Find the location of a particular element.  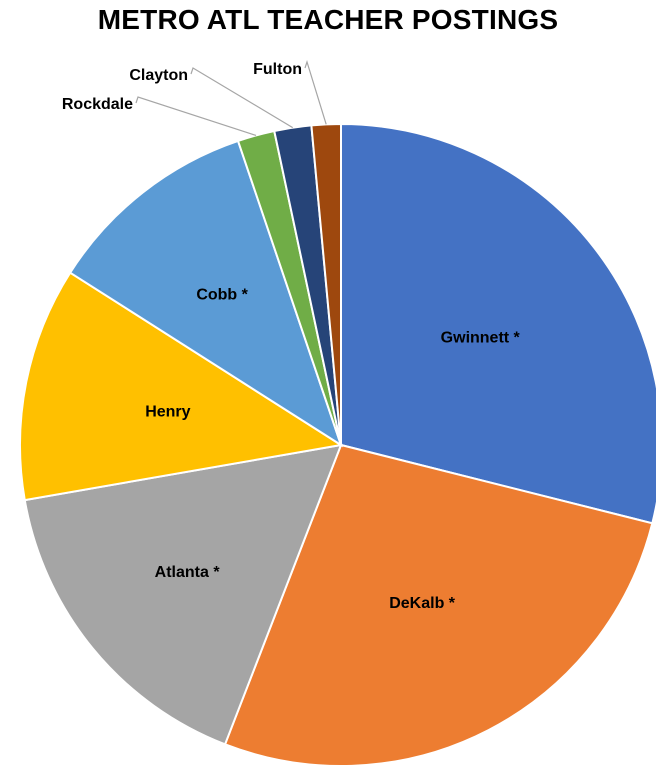

pie-label-henry: Henry is located at coordinates (167, 411).